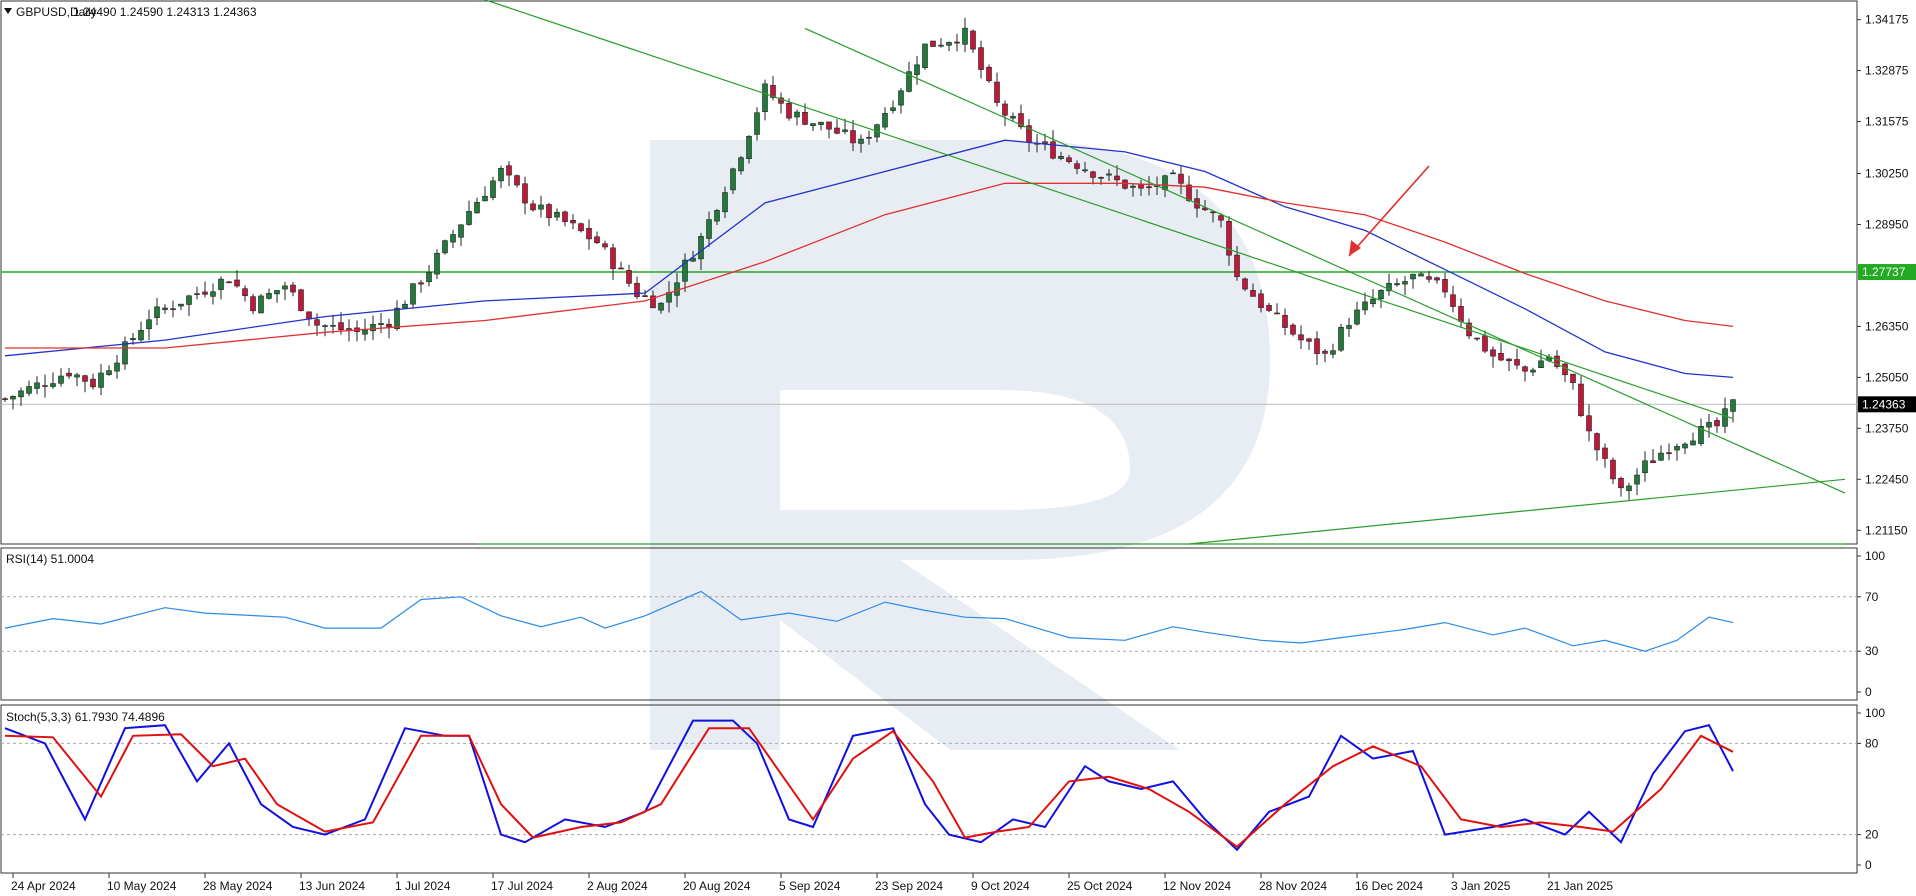 The width and height of the screenshot is (1916, 896). I want to click on price-tick-label: 1.22450, so click(1887, 479).